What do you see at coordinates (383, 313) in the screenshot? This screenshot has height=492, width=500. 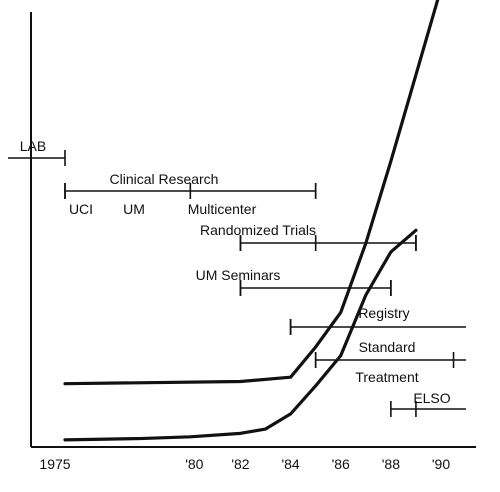 I see `timeline-label: Registry` at bounding box center [383, 313].